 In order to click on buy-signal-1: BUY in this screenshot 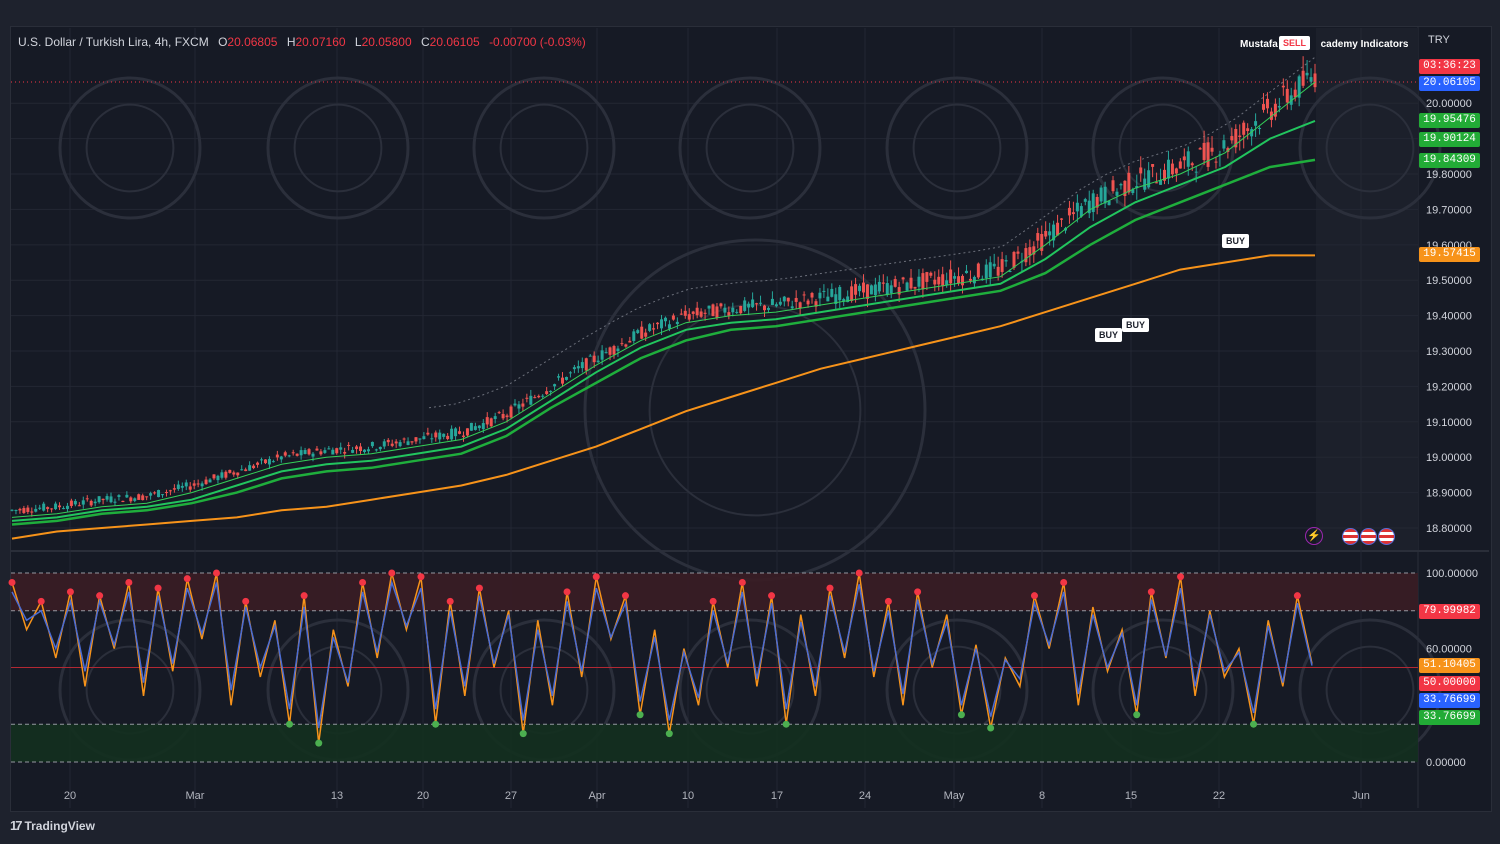, I will do `click(1236, 241)`.